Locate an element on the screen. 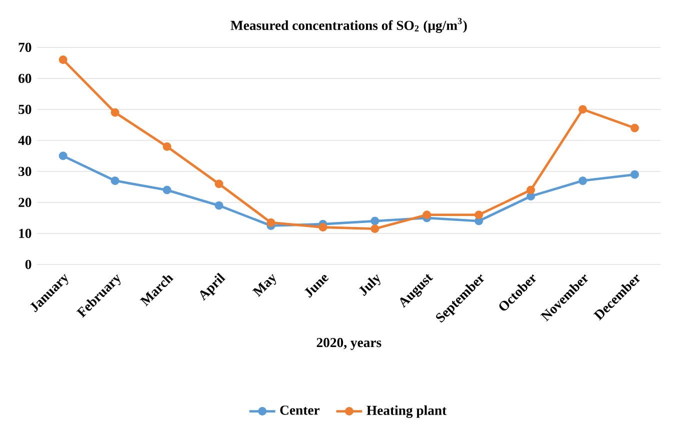 The image size is (674, 436). x-axis-title: 2020, years is located at coordinates (349, 344).